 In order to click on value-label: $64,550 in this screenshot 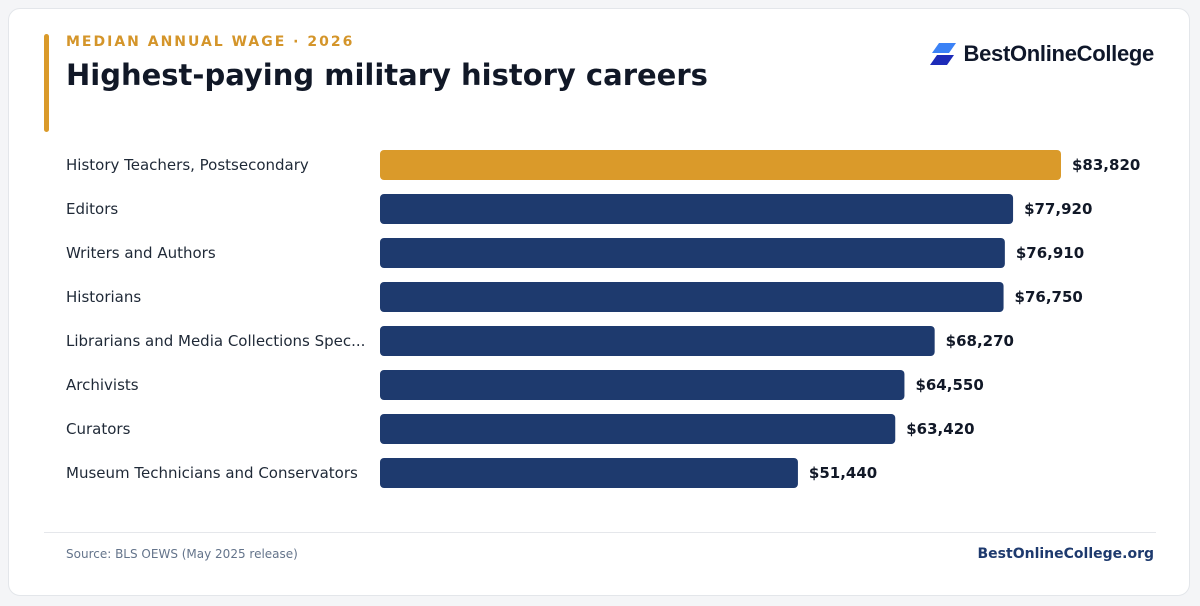, I will do `click(949, 385)`.